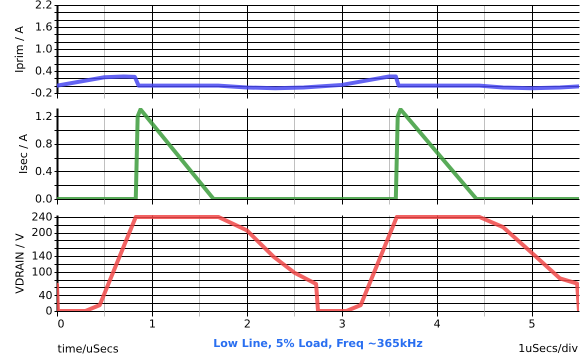 Image resolution: width=580 pixels, height=358 pixels. What do you see at coordinates (342, 324) in the screenshot?
I see `x-tick-label: 3` at bounding box center [342, 324].